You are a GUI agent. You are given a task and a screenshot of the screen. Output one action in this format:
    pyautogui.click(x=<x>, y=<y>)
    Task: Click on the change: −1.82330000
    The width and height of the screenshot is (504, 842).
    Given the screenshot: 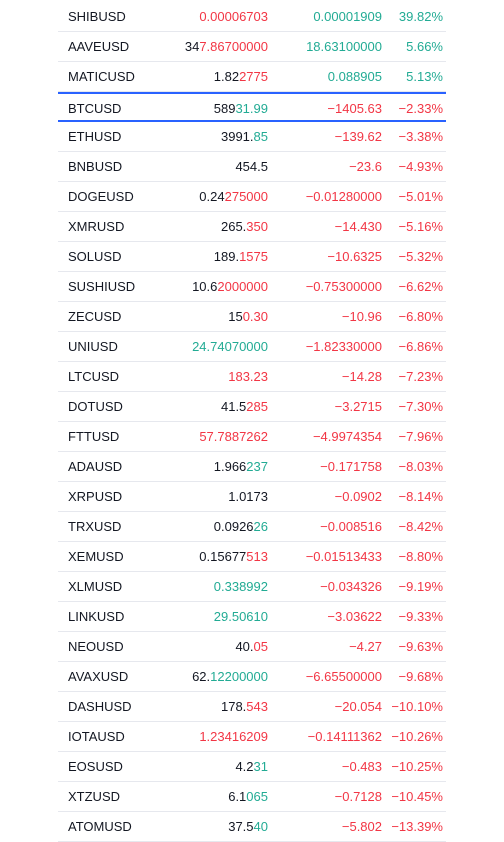 What is the action you would take?
    pyautogui.click(x=343, y=346)
    